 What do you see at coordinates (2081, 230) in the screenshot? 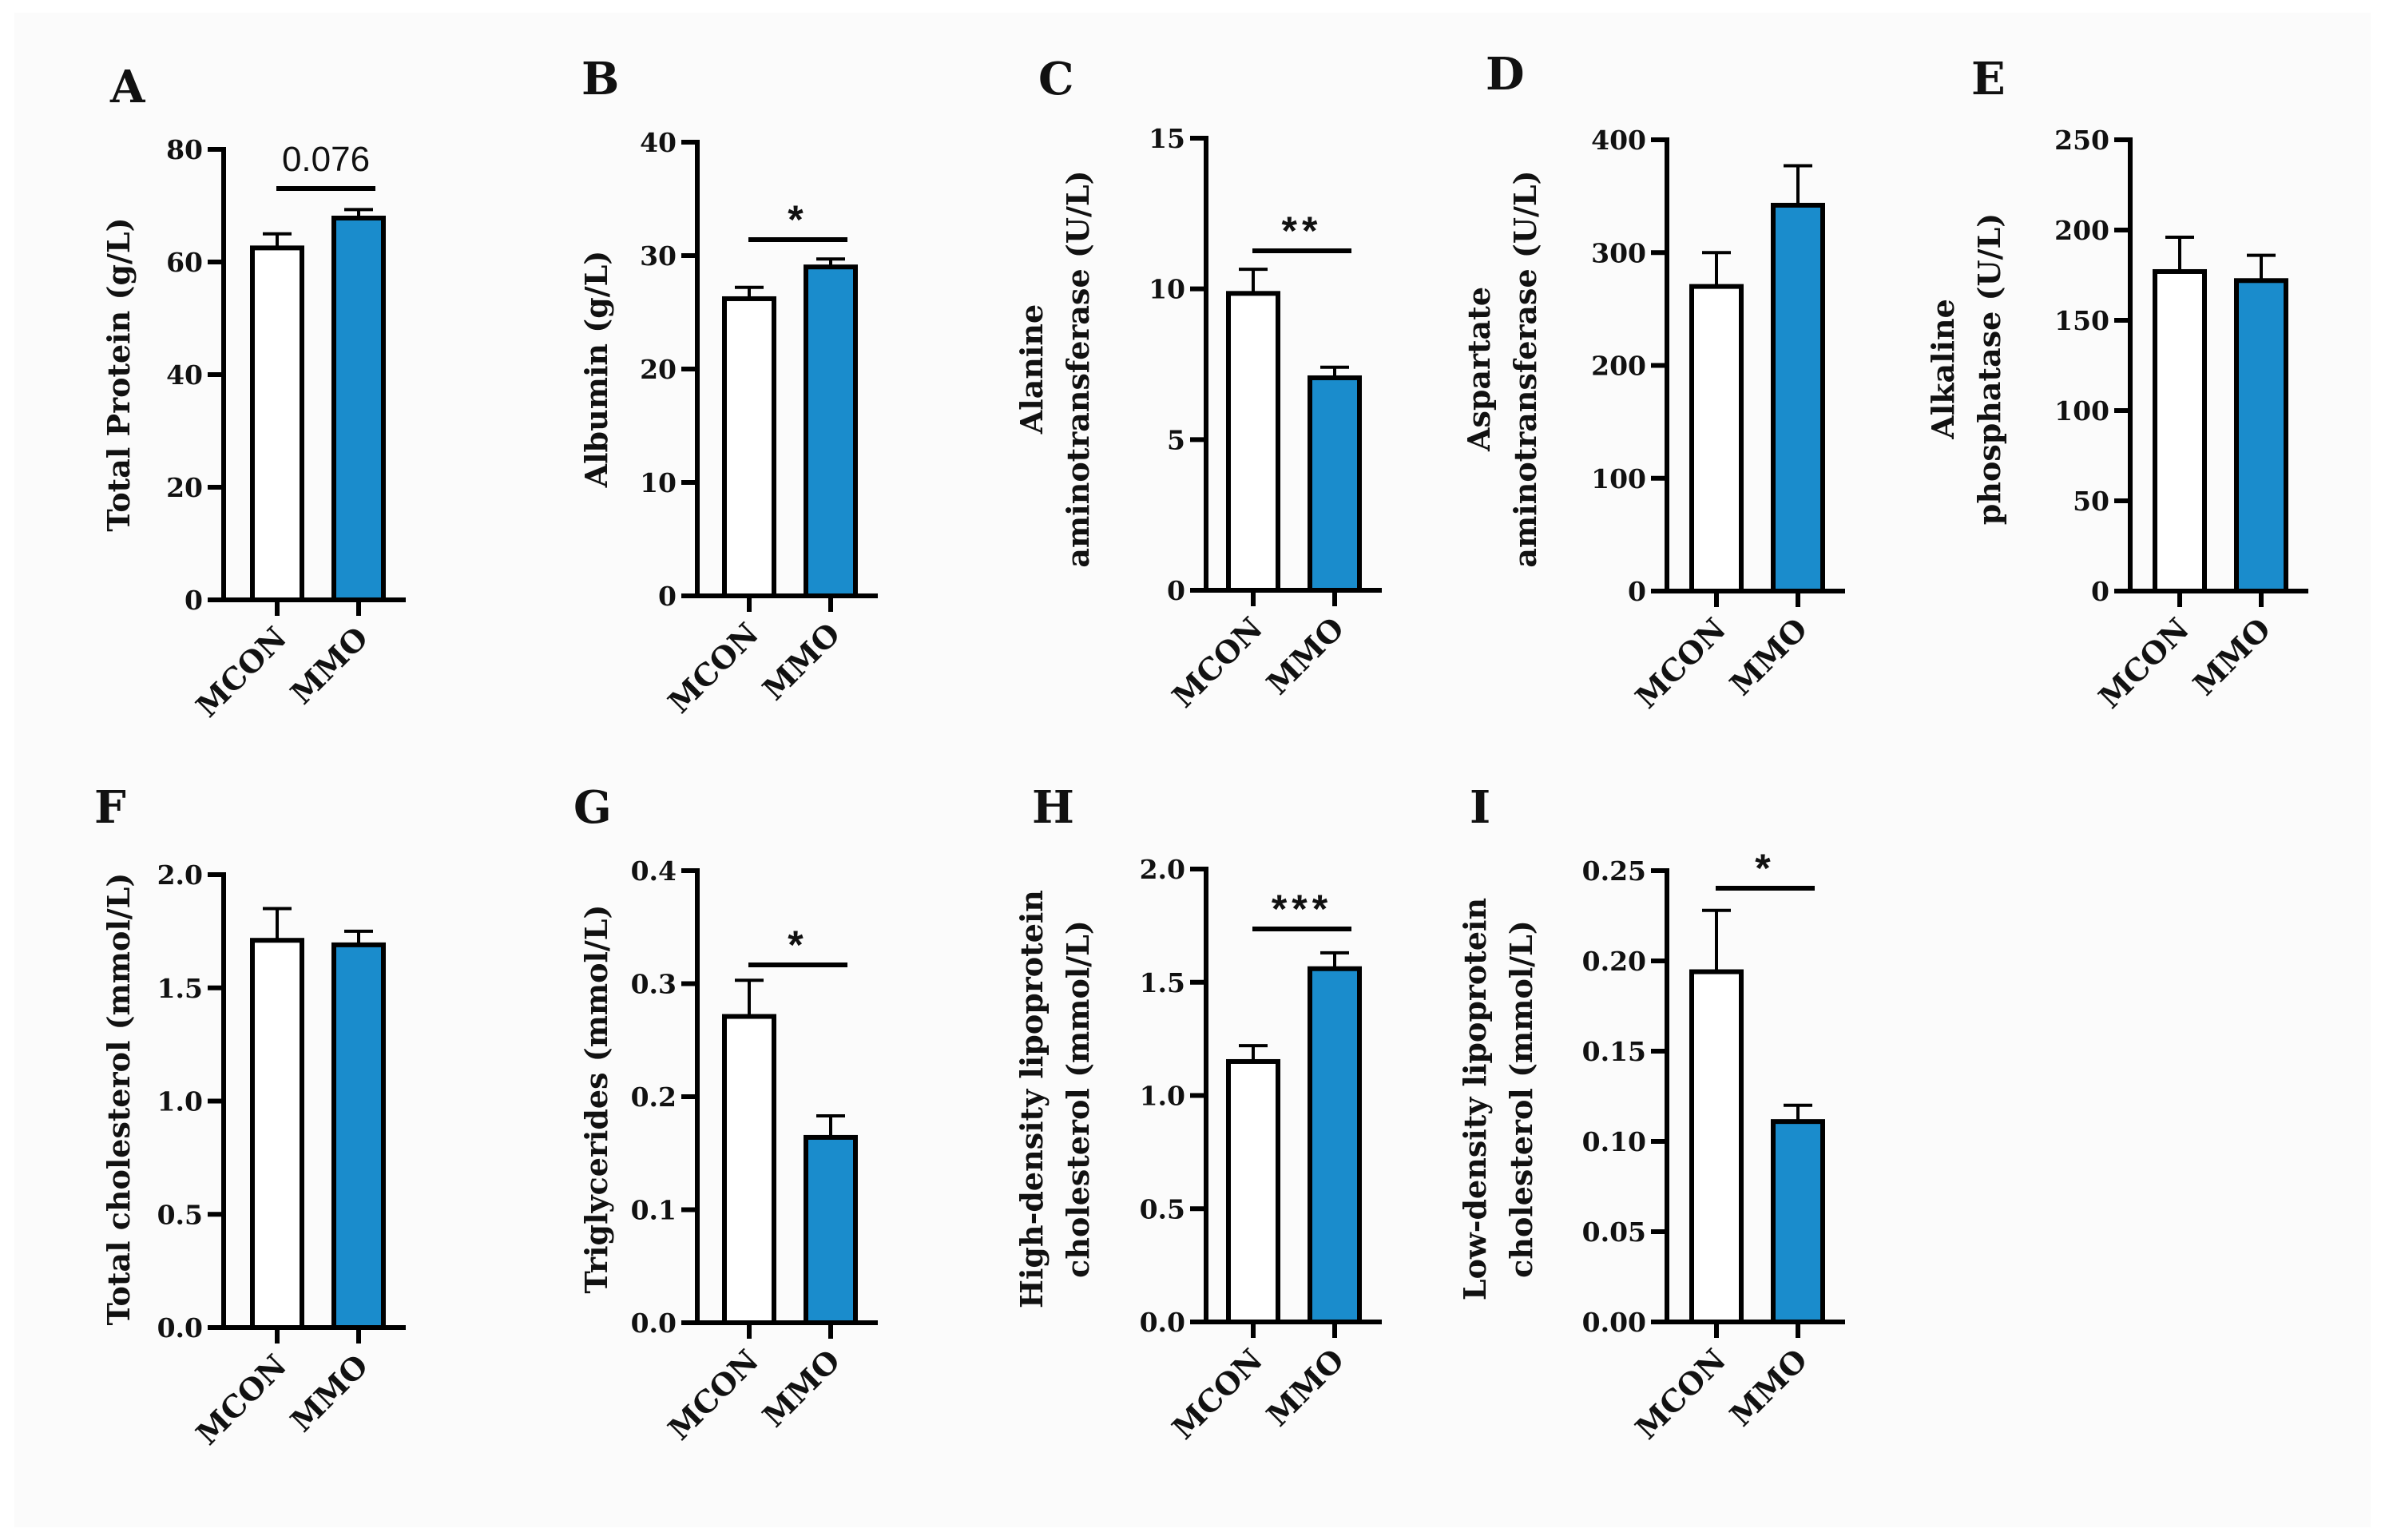
I see `y-tick-label: 200` at bounding box center [2081, 230].